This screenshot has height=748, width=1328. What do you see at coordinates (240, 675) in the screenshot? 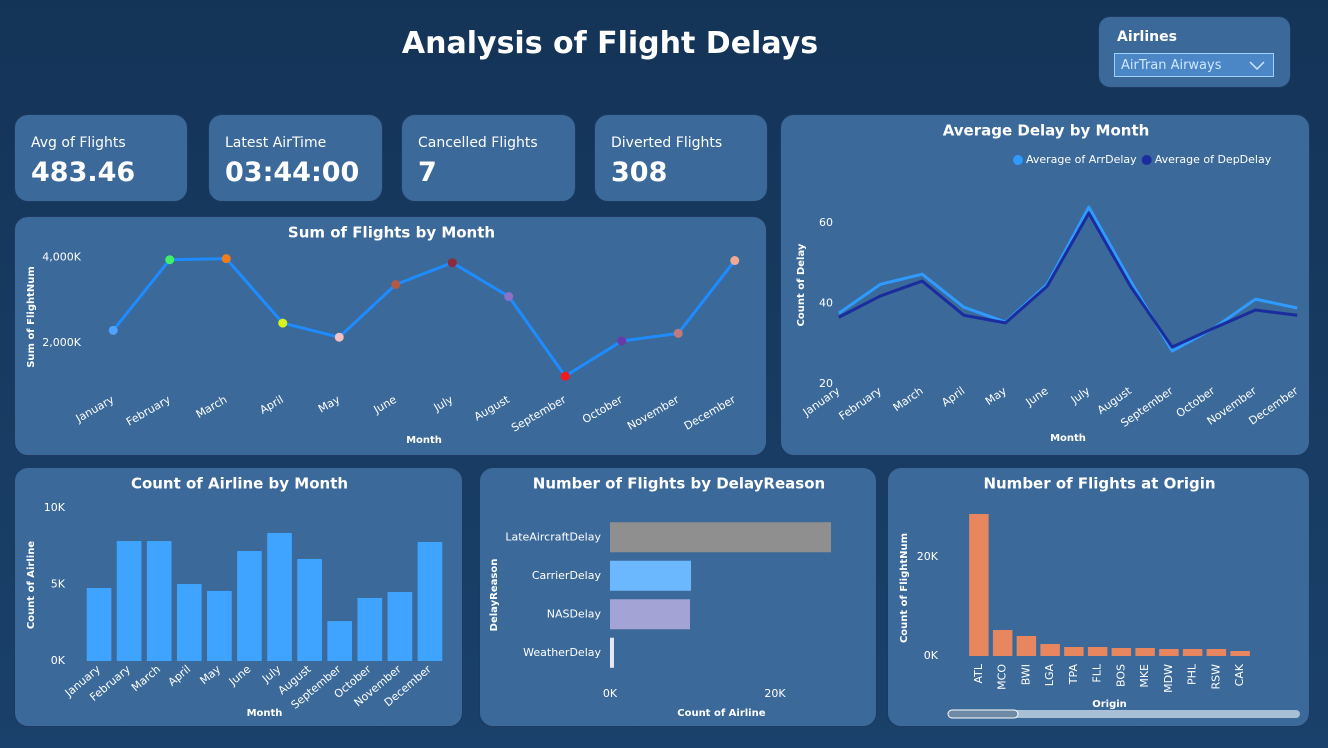
I see `x-tick-label: June` at bounding box center [240, 675].